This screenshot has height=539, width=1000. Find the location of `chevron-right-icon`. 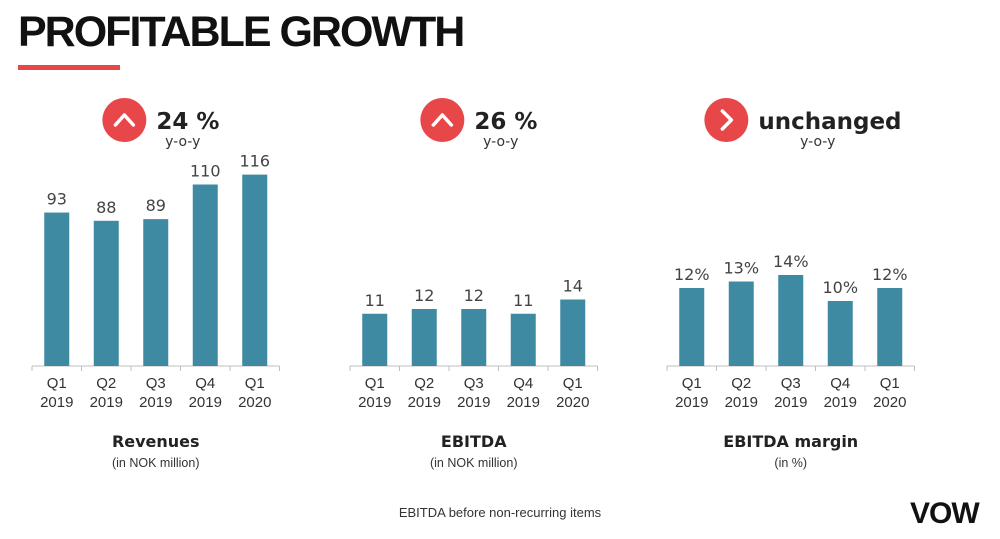

chevron-right-icon is located at coordinates (727, 120).